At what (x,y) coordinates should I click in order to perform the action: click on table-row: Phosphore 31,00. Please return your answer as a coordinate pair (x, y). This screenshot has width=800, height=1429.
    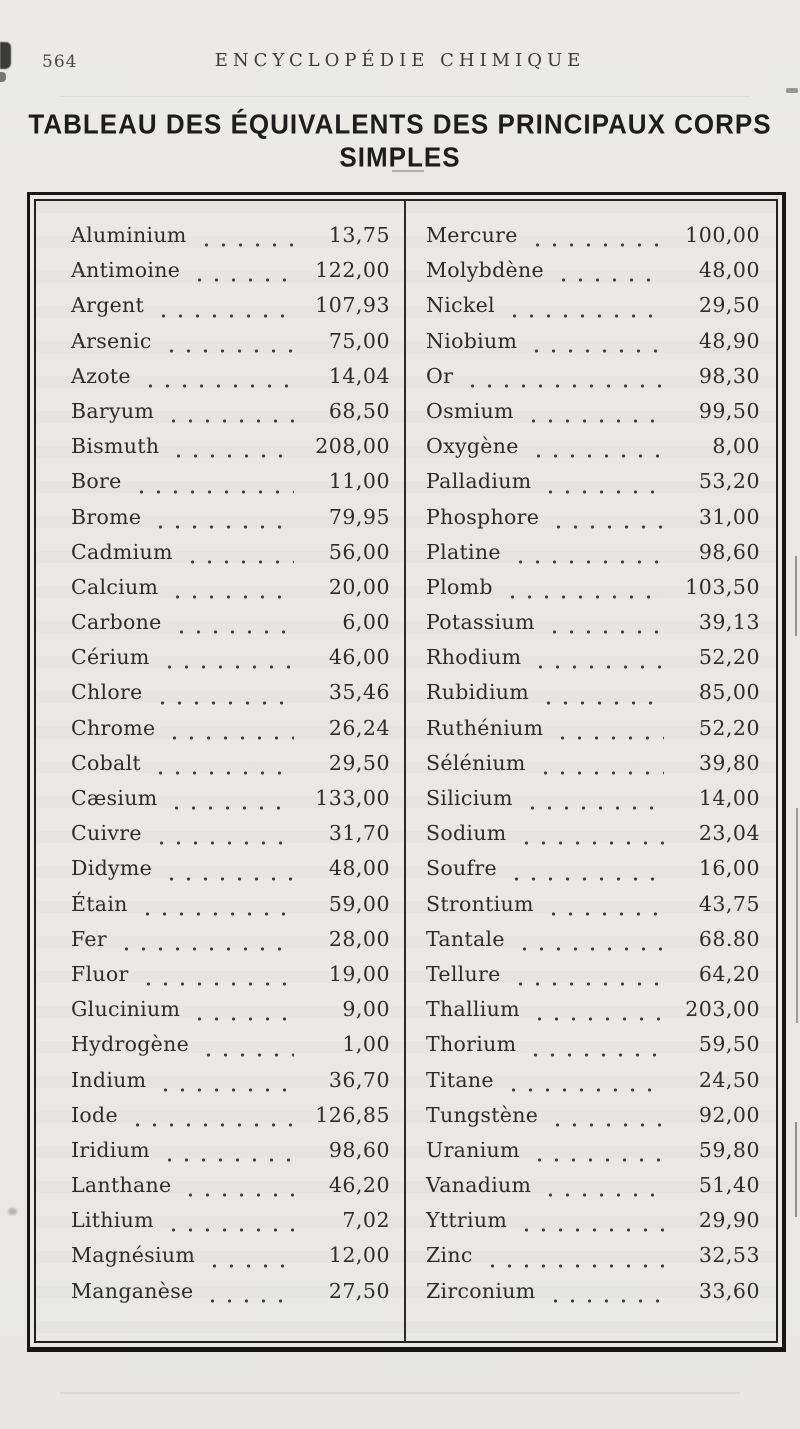
    Looking at the image, I should click on (593, 522).